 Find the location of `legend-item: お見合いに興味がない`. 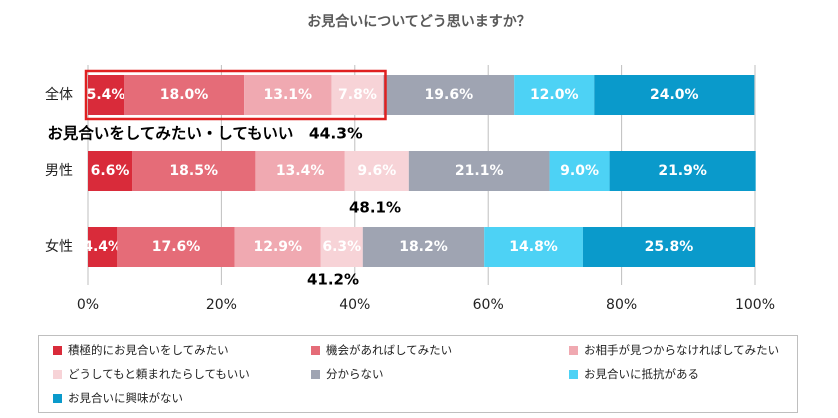

legend-item: お見合いに興味がない is located at coordinates (118, 398).